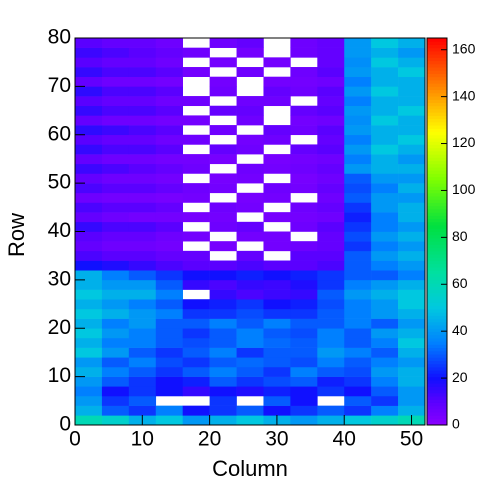 Image resolution: width=500 pixels, height=500 pixels. What do you see at coordinates (65, 424) in the screenshot?
I see `y-tick-label: 0` at bounding box center [65, 424].